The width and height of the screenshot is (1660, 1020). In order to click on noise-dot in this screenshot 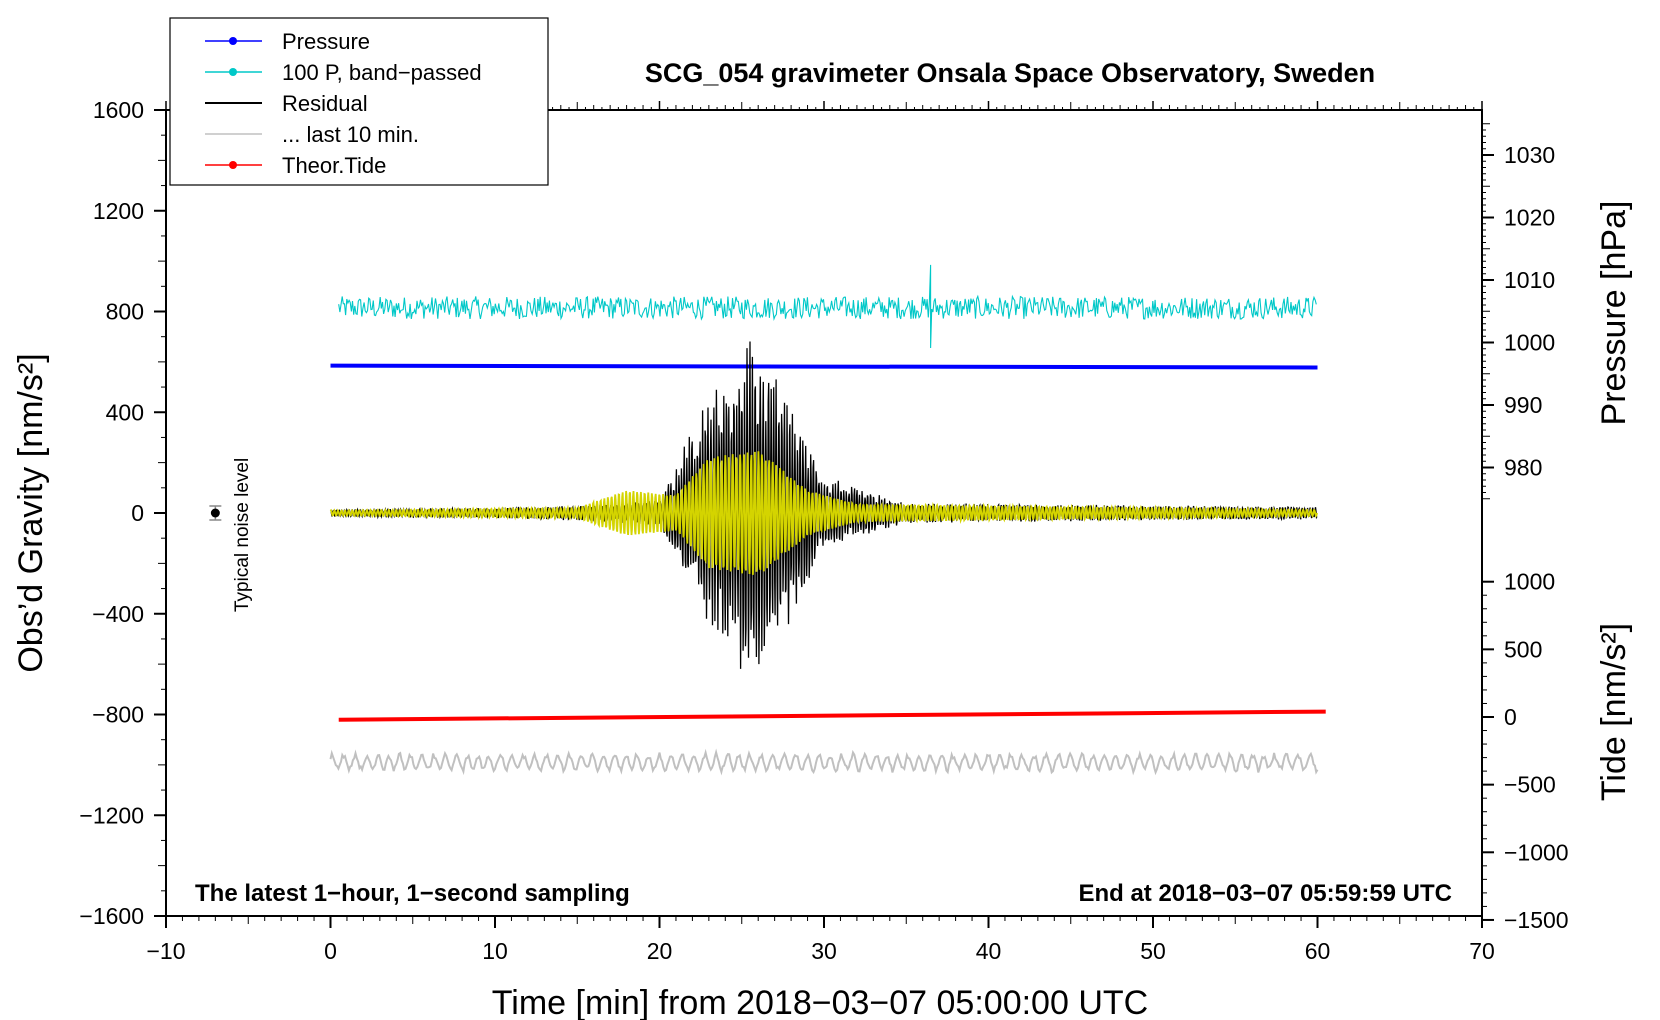, I will do `click(215, 513)`.